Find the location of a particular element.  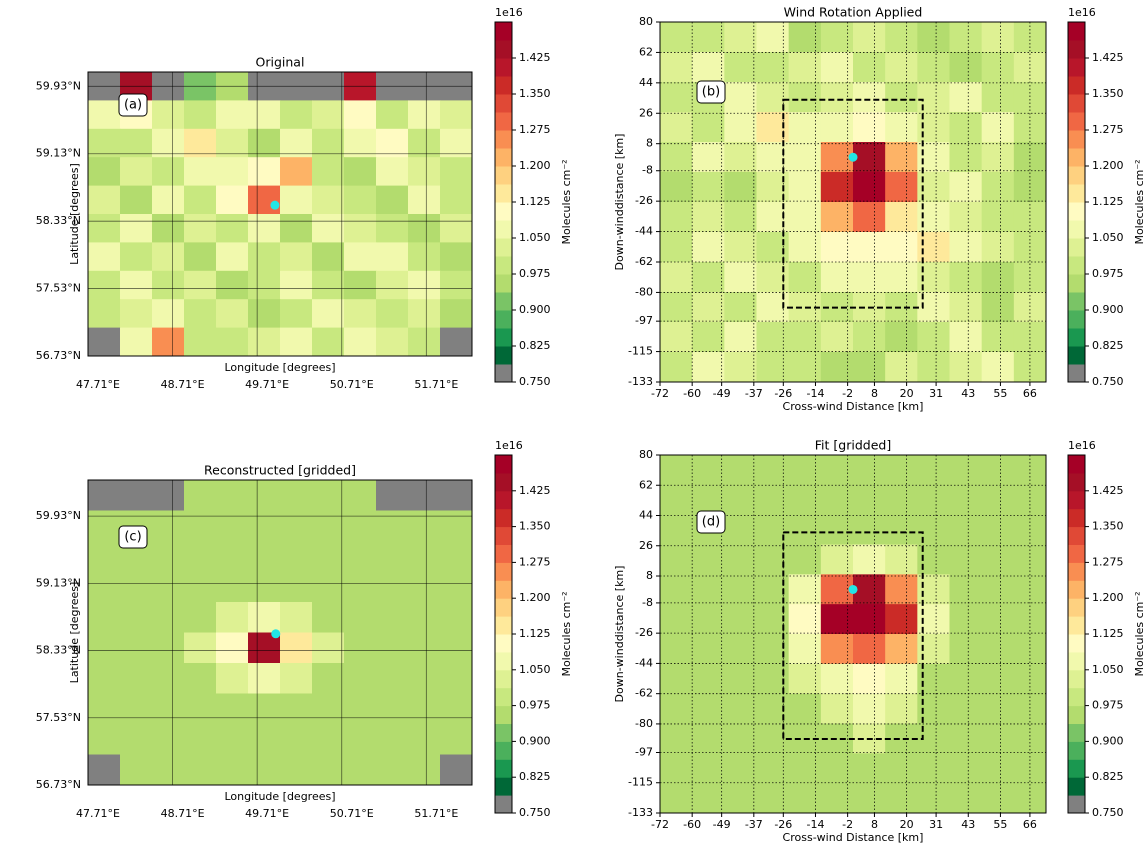

colorbar-tick-label: 1.275 is located at coordinates (1108, 129).